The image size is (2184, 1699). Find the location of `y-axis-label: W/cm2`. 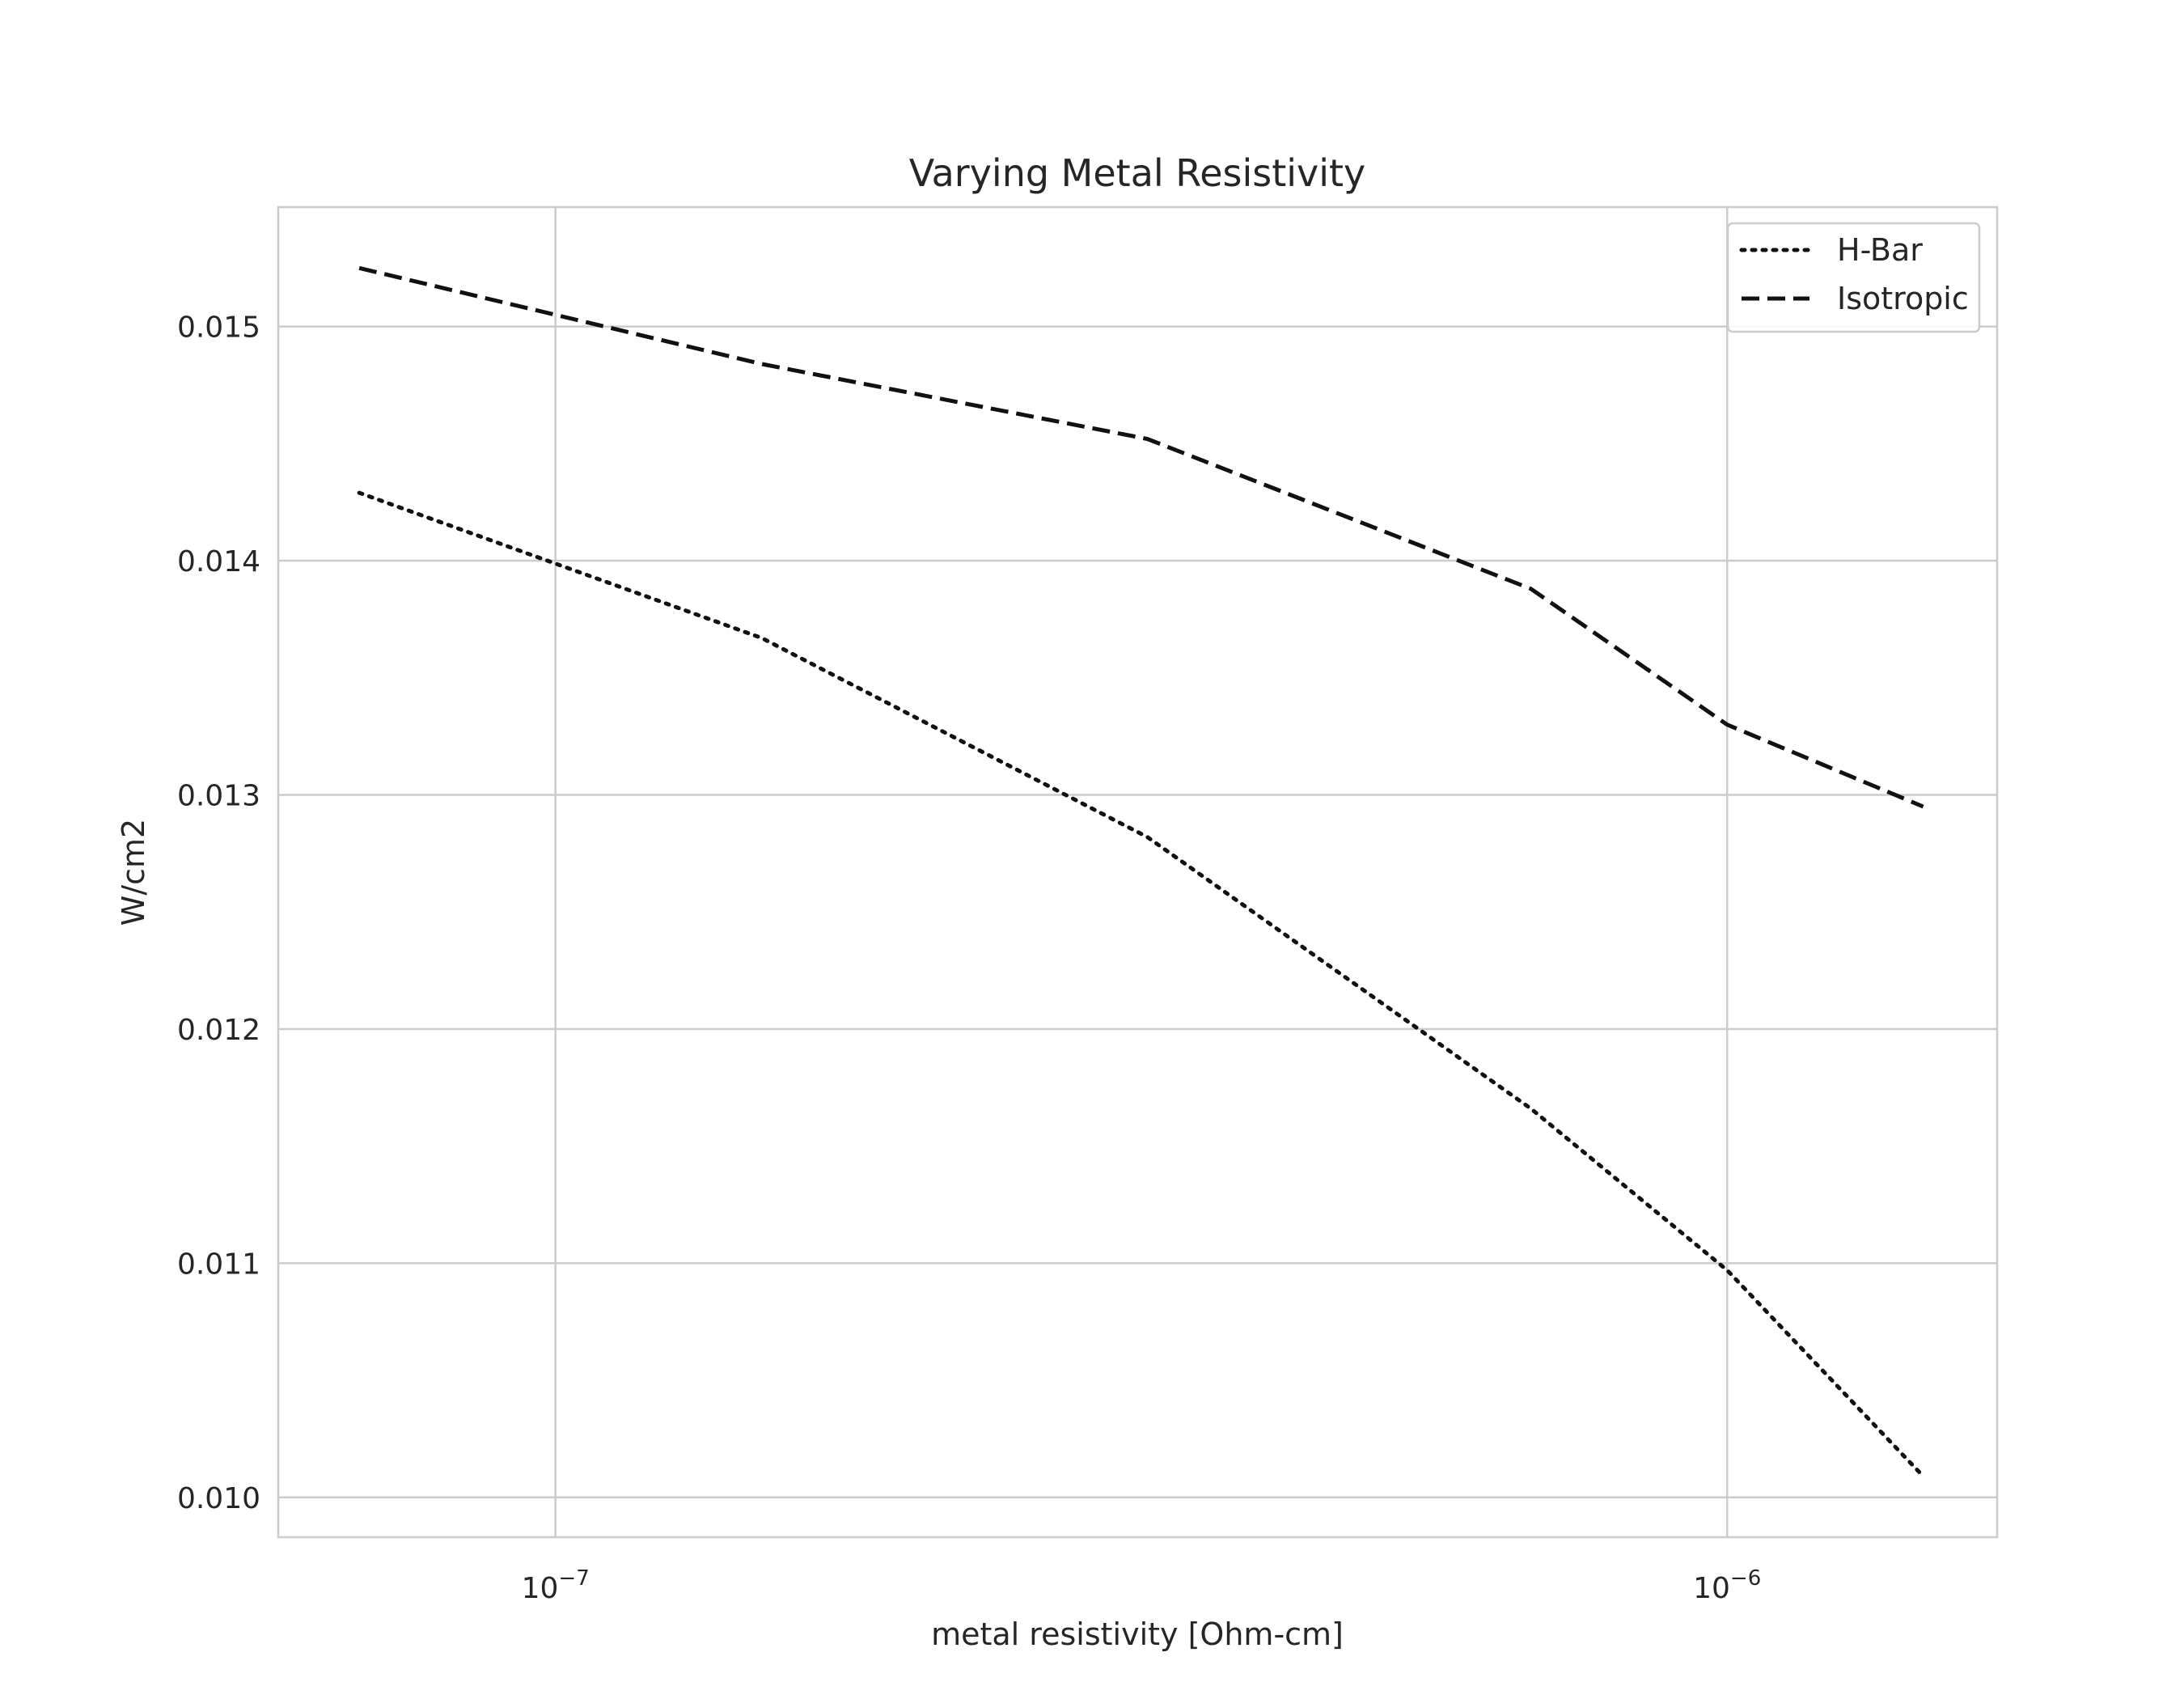

y-axis-label: W/cm2 is located at coordinates (133, 872).